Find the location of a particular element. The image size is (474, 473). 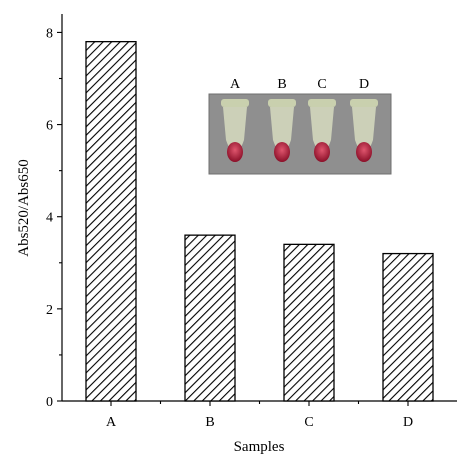

inset-letter-b: B is located at coordinates (281, 84).